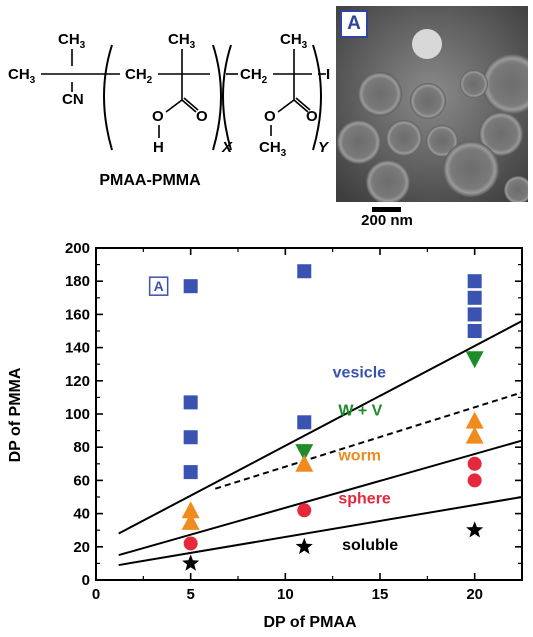 The height and width of the screenshot is (637, 533). I want to click on point-label: A, so click(159, 286).